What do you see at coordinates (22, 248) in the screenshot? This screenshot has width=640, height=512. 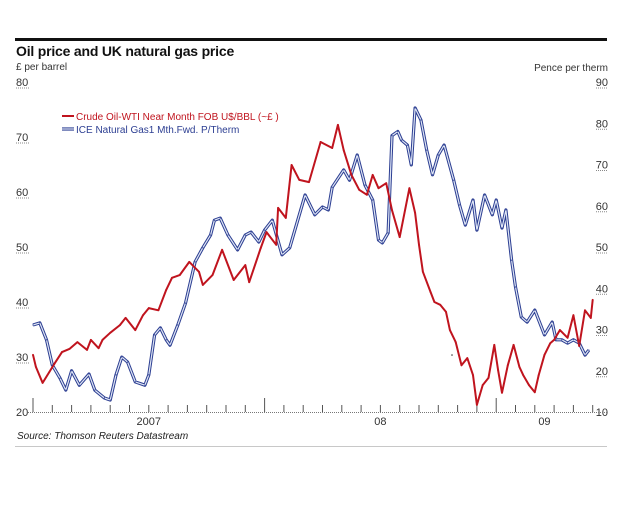 I see `left-axis-ticks: 20 30 40 50 60 70 80` at bounding box center [22, 248].